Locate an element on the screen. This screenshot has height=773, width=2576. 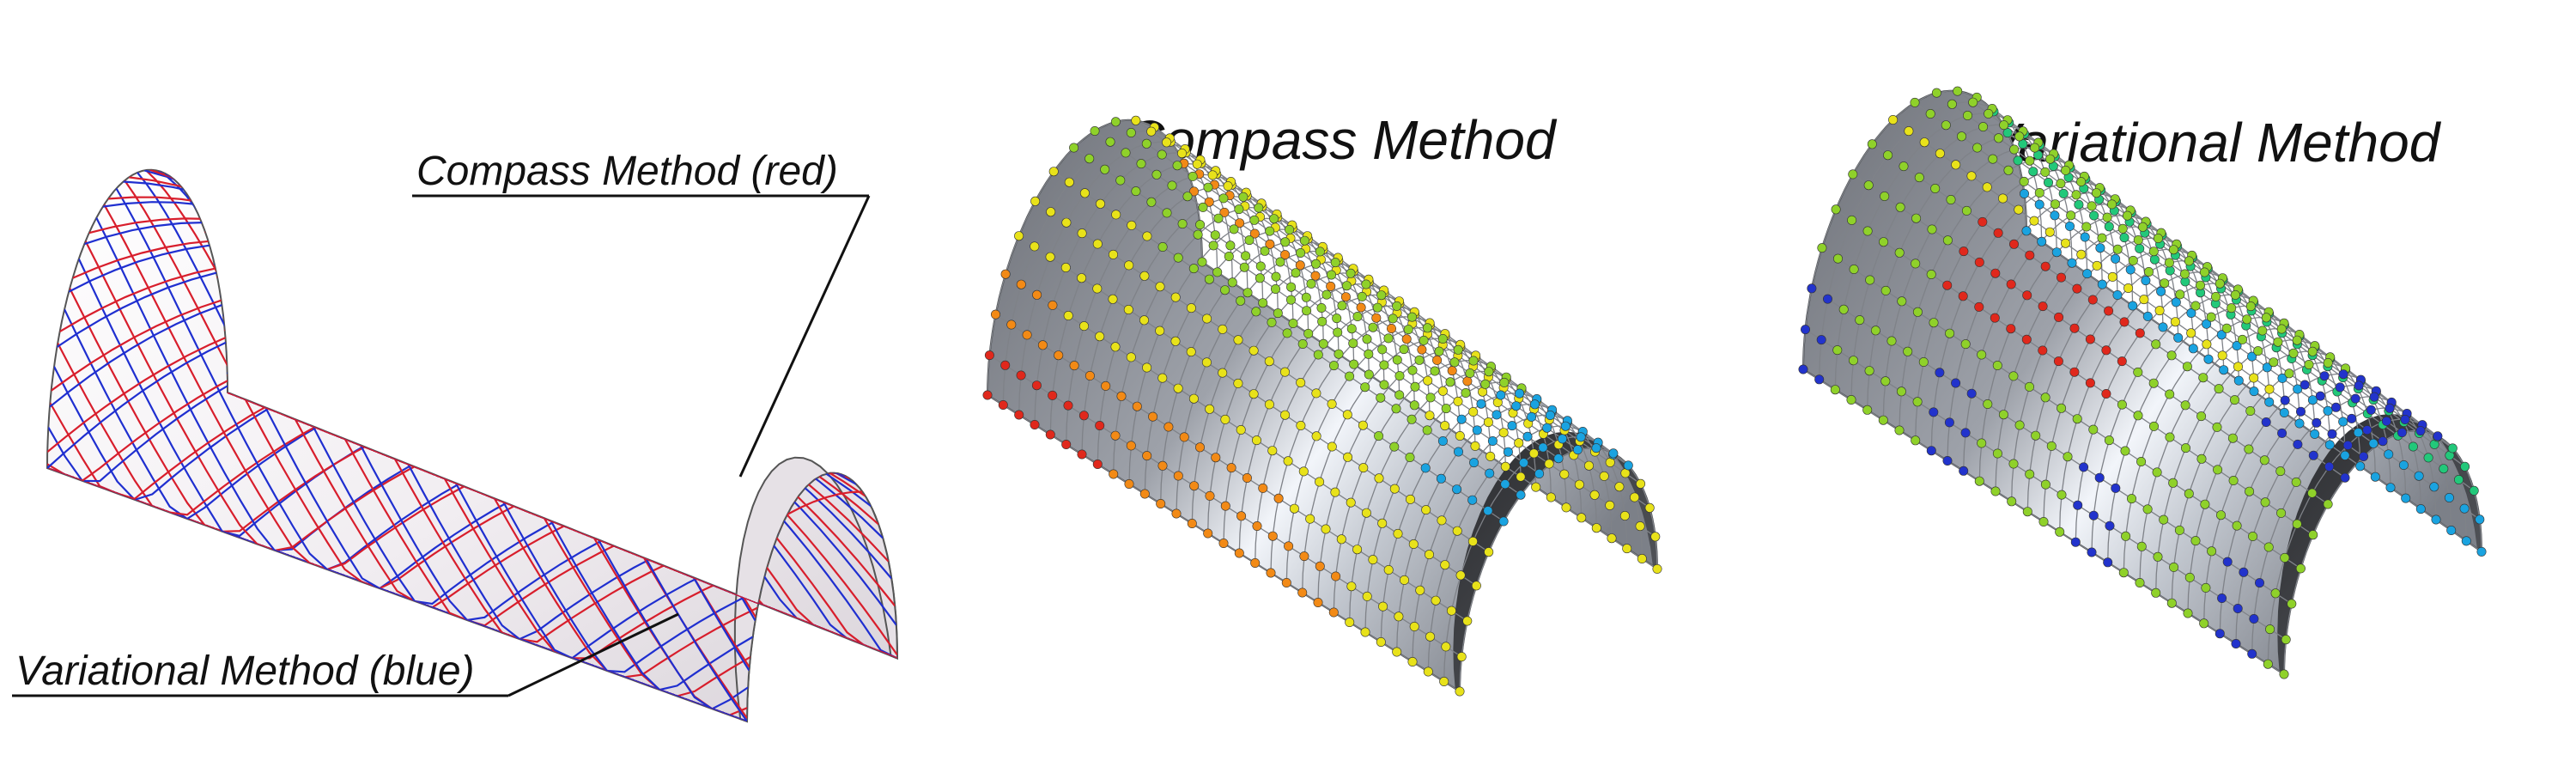
variational-method-blue-label: Variational Method (blue) is located at coordinates (245, 671).